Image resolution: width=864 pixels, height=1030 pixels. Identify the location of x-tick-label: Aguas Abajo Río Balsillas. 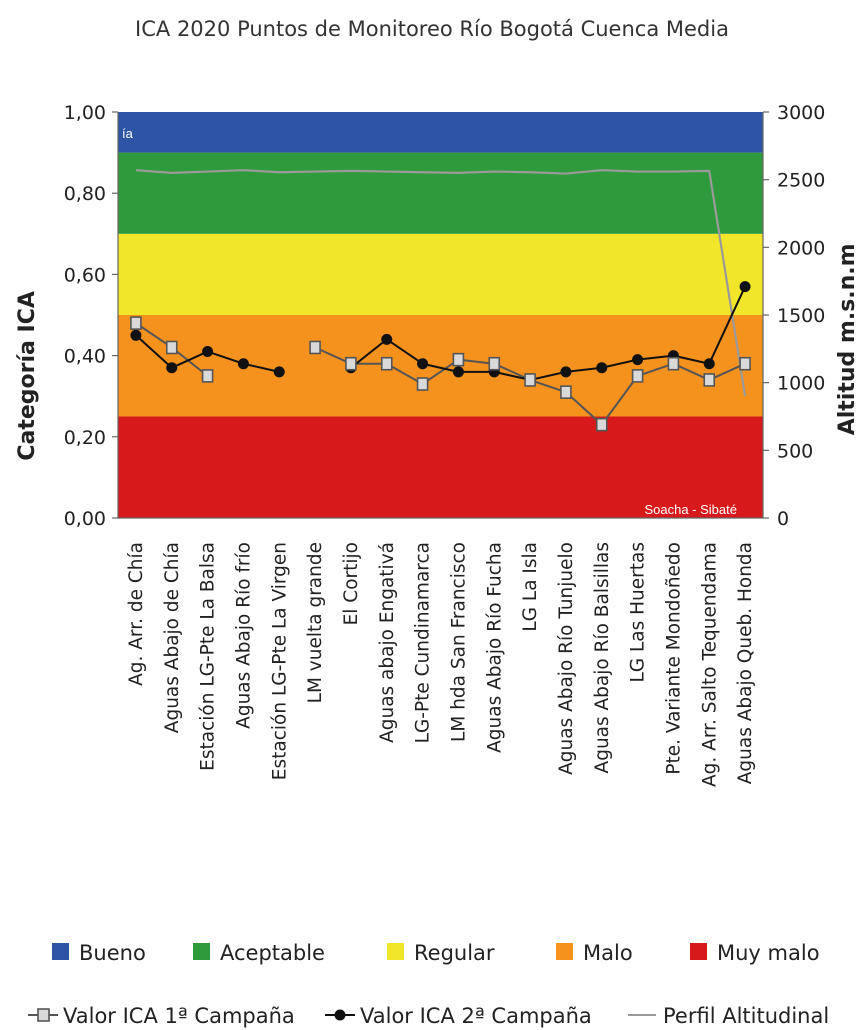
(602, 657).